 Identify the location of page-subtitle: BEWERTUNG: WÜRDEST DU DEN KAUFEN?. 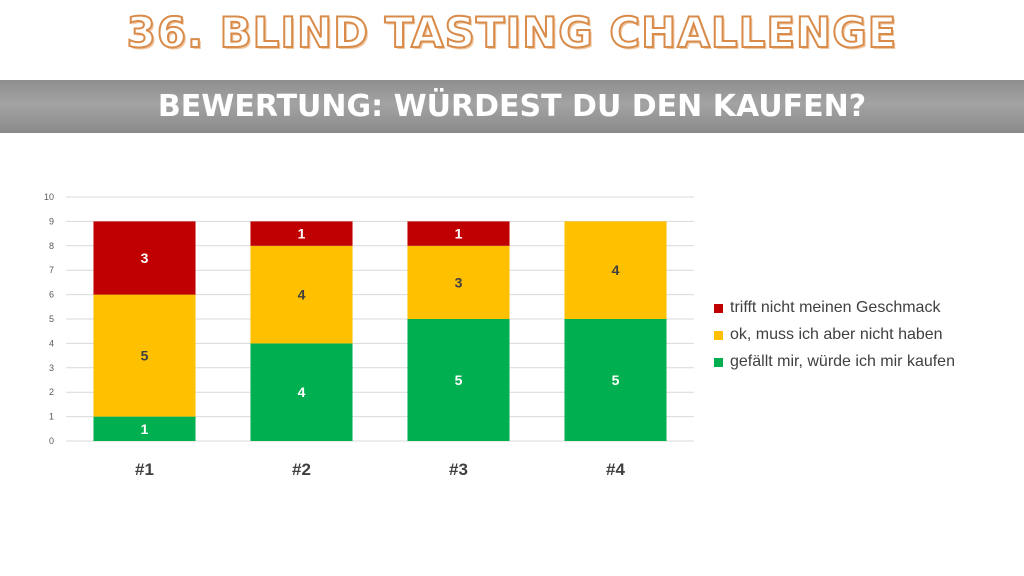
(512, 106).